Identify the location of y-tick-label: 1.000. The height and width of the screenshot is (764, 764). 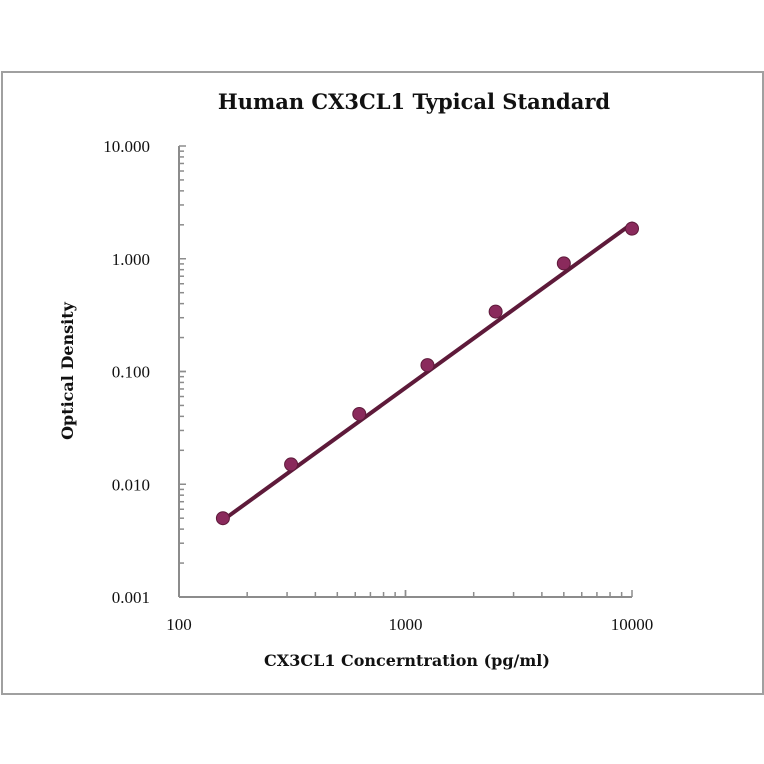
(131, 259).